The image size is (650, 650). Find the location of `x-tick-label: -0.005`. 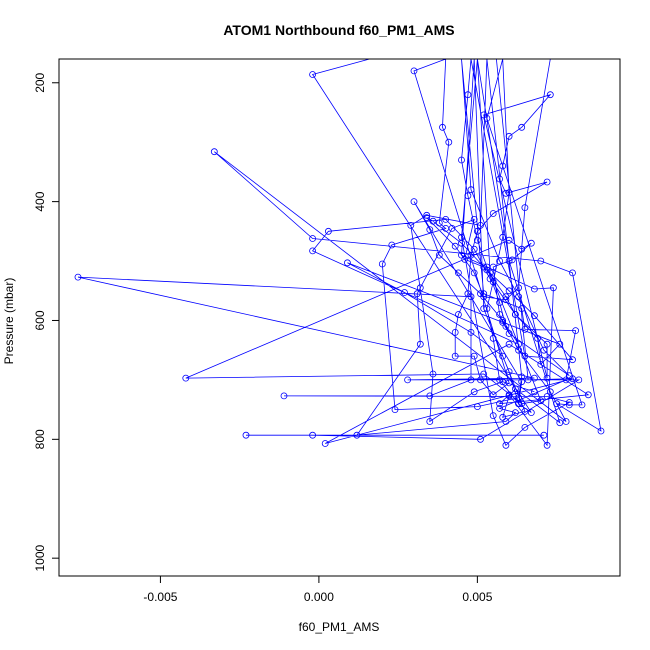

x-tick-label: -0.005 is located at coordinates (160, 597).